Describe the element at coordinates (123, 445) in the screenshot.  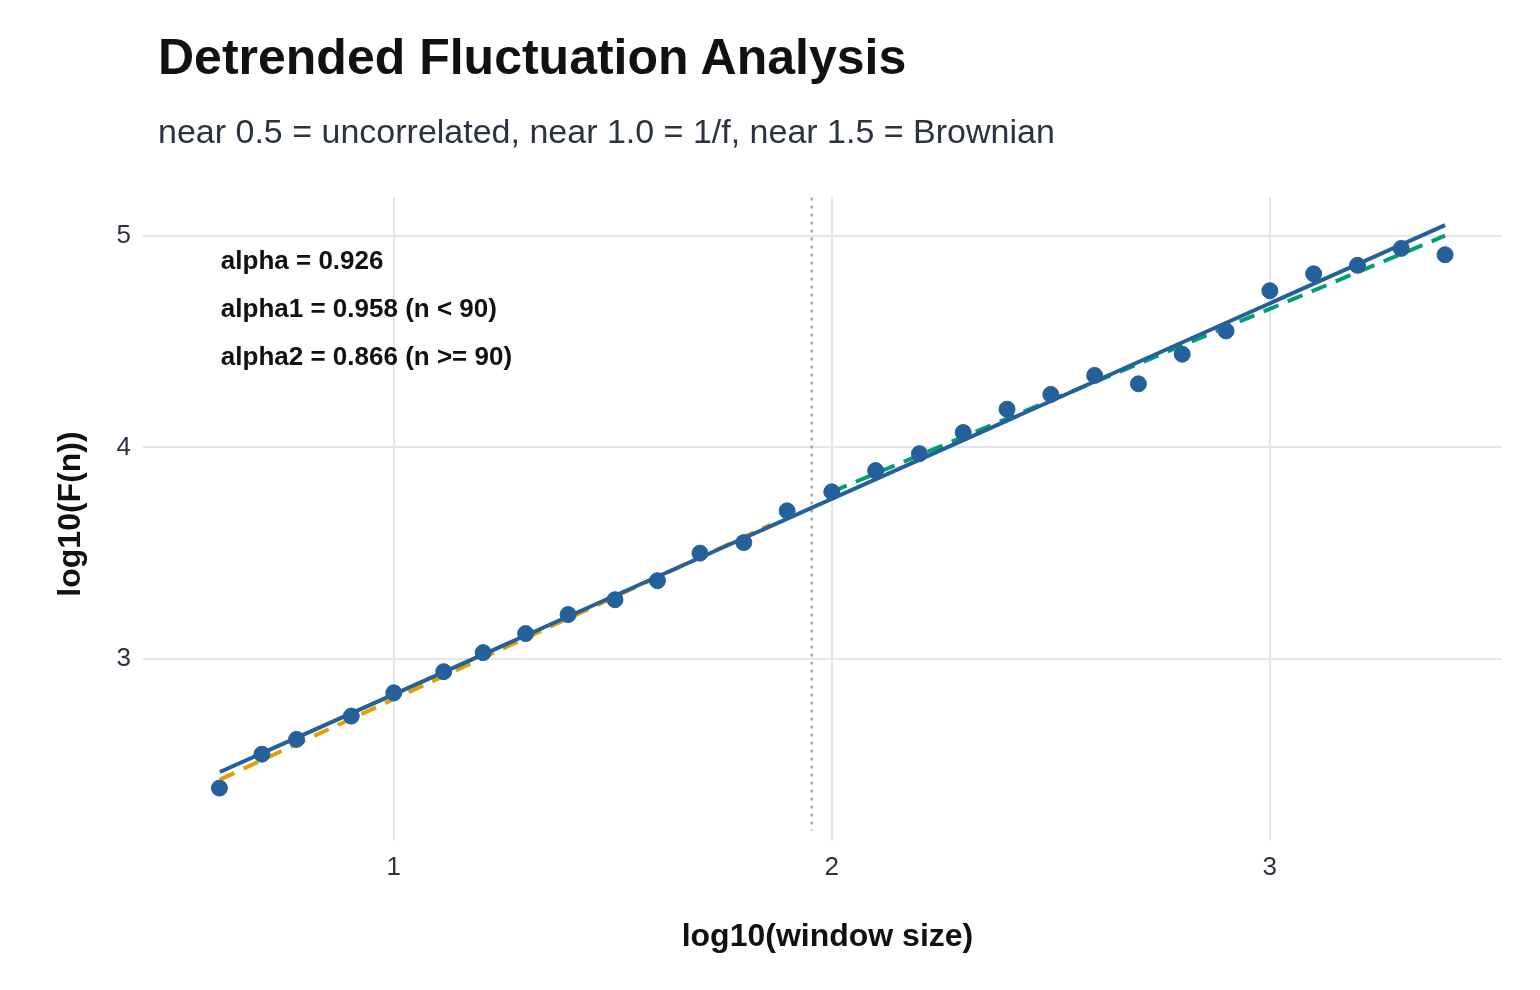
I see `y-tick-label: 4` at that location.